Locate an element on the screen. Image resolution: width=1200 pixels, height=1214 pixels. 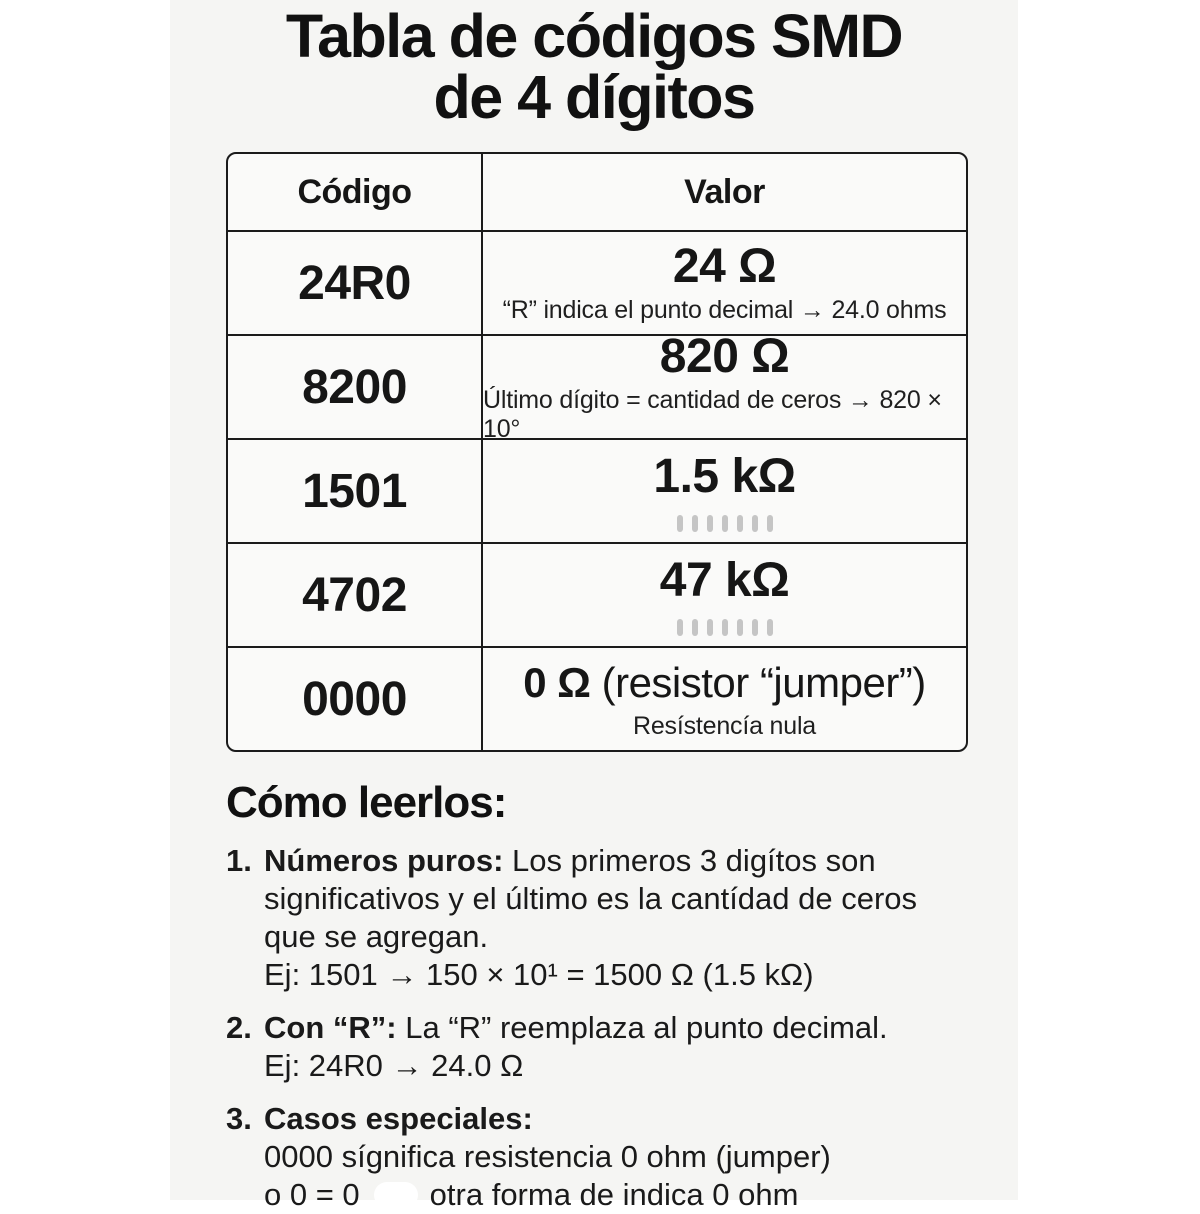
table-header-row: Código Valor is located at coordinates (597, 192).